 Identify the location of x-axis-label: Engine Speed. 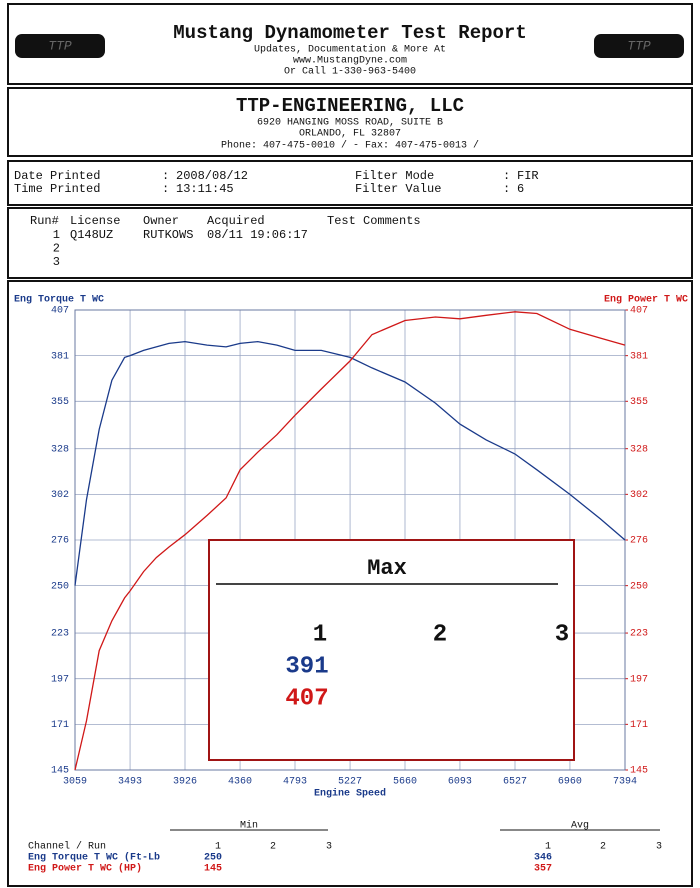
(350, 794).